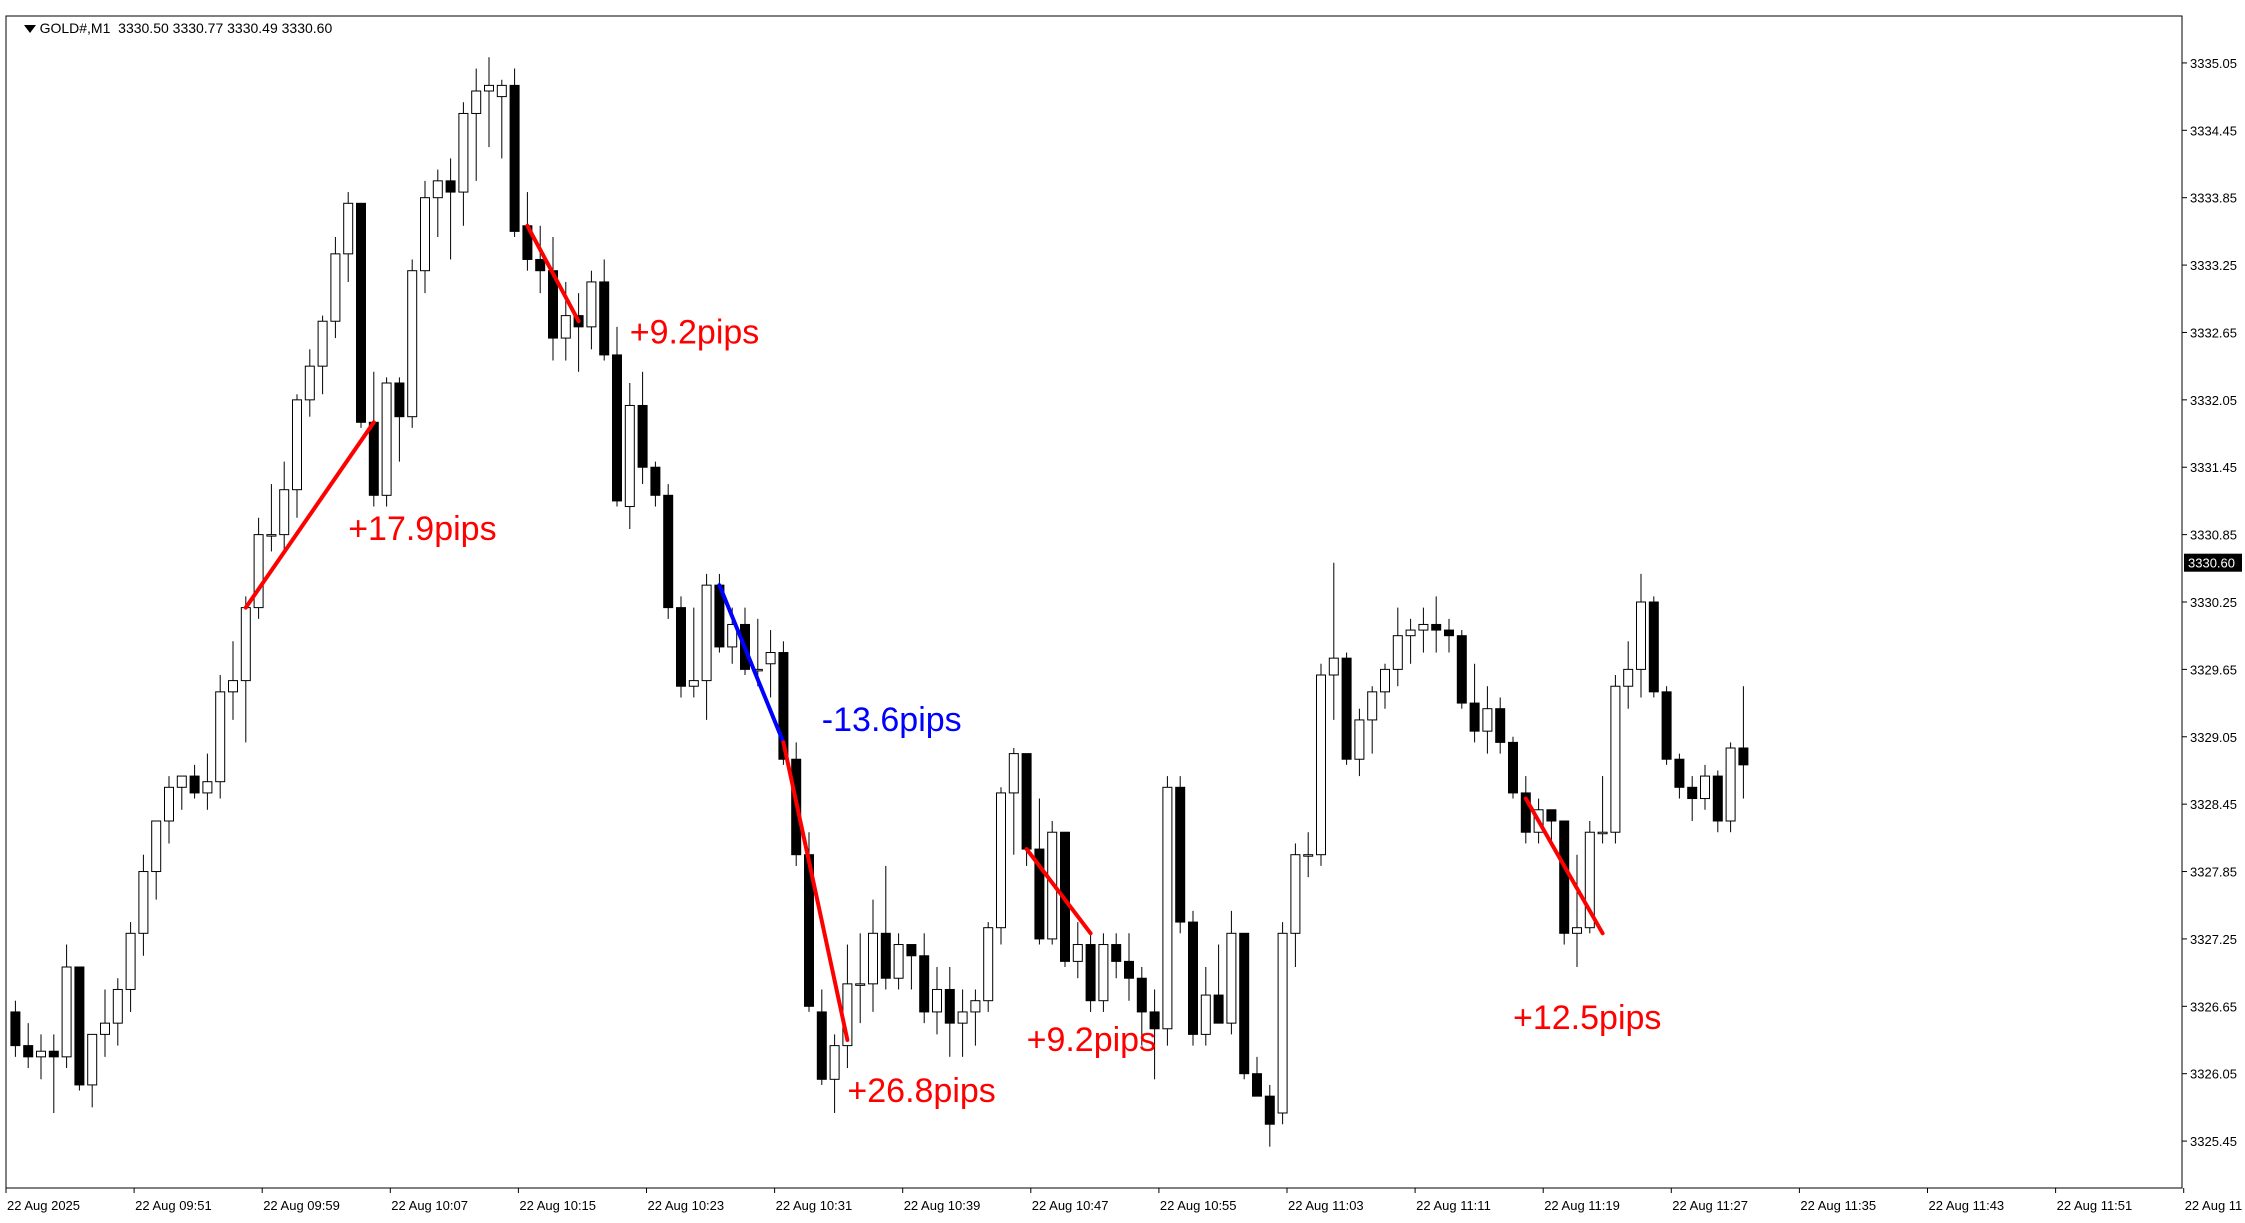 This screenshot has width=2245, height=1223. What do you see at coordinates (1838, 1205) in the screenshot?
I see `time-label: 22 Aug 11:35` at bounding box center [1838, 1205].